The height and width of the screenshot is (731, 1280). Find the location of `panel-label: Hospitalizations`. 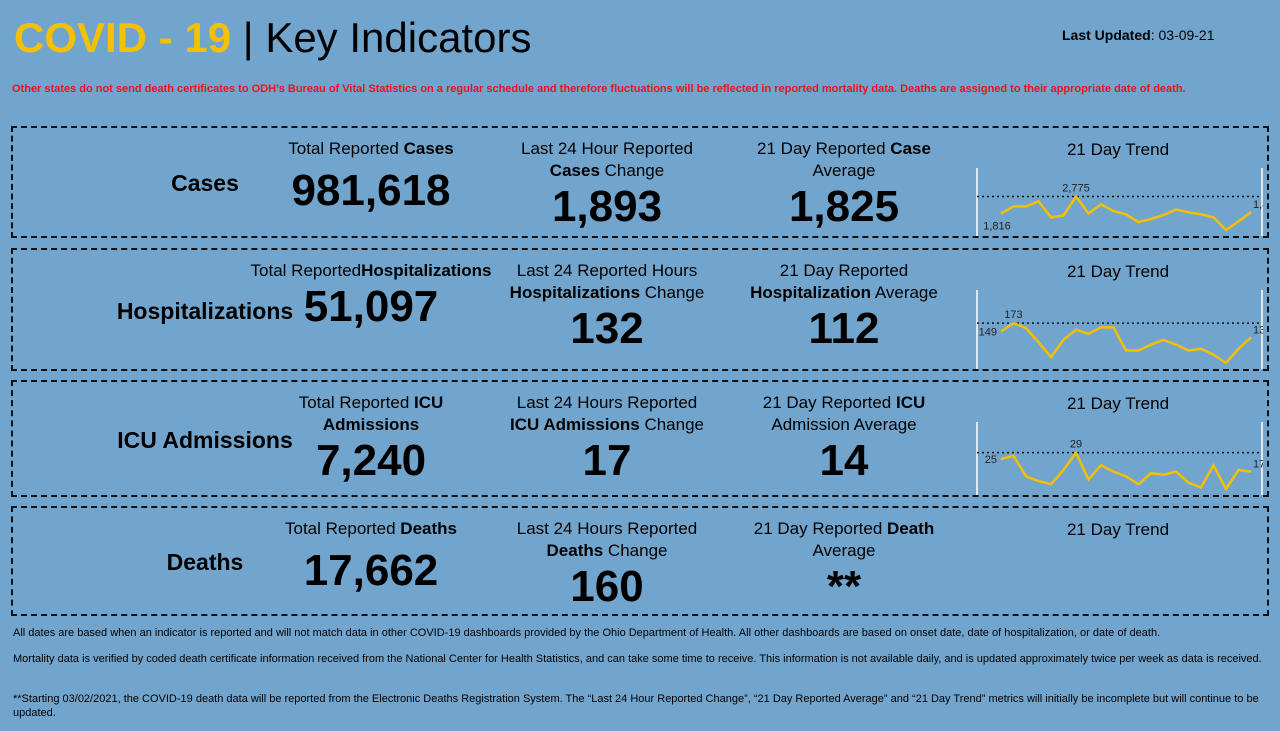

panel-label: Hospitalizations is located at coordinates (205, 310).